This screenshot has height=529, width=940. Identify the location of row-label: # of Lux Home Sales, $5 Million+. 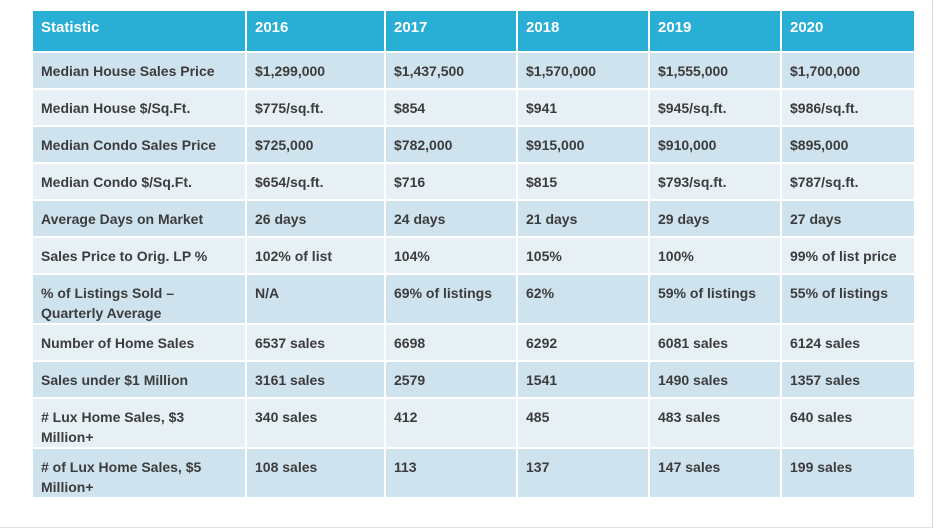
(140, 473).